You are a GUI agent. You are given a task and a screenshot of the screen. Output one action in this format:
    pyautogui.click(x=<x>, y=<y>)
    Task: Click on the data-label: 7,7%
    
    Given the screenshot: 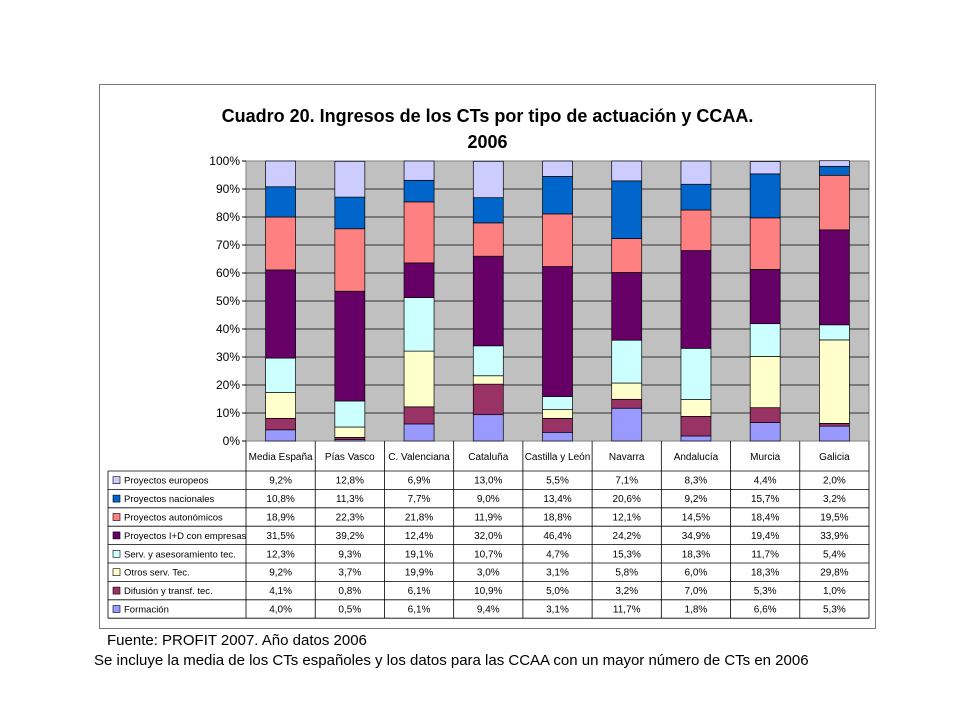 What is the action you would take?
    pyautogui.click(x=419, y=499)
    